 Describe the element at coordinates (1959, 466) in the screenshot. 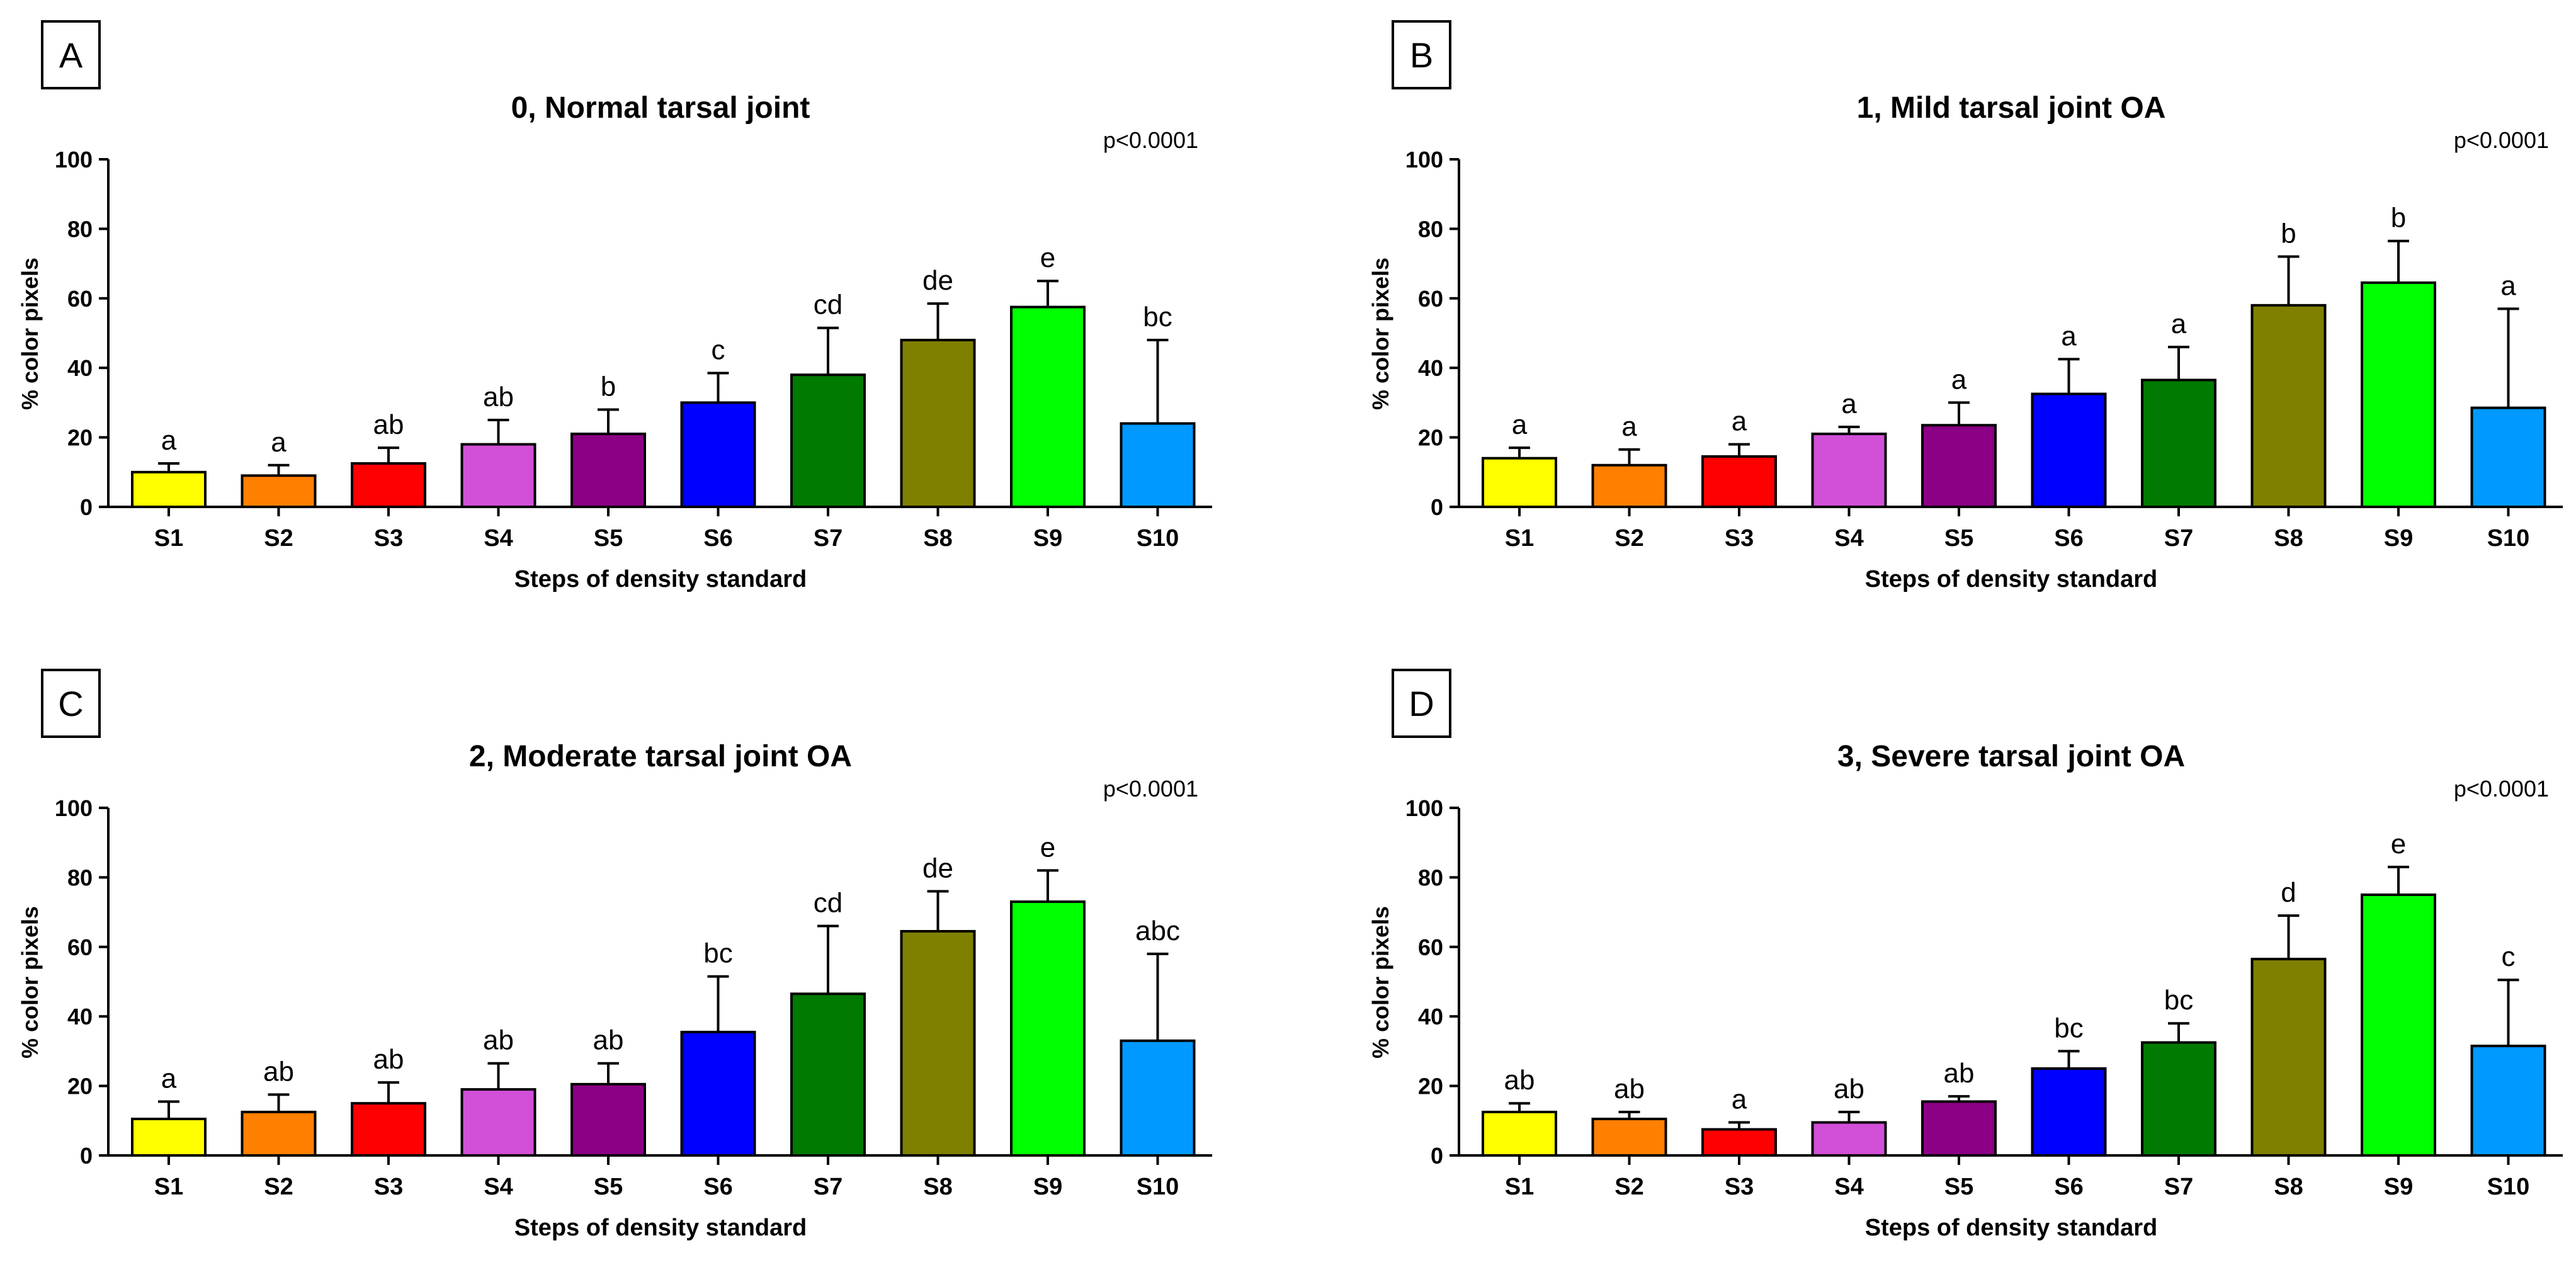

I see `bar-s5` at that location.